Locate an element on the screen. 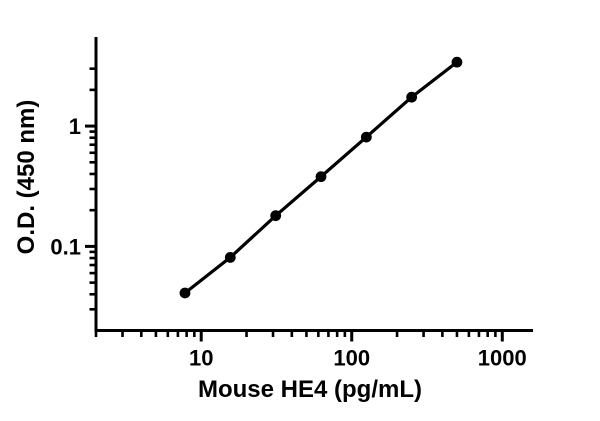  y-tick-label: 1 is located at coordinates (75, 126).